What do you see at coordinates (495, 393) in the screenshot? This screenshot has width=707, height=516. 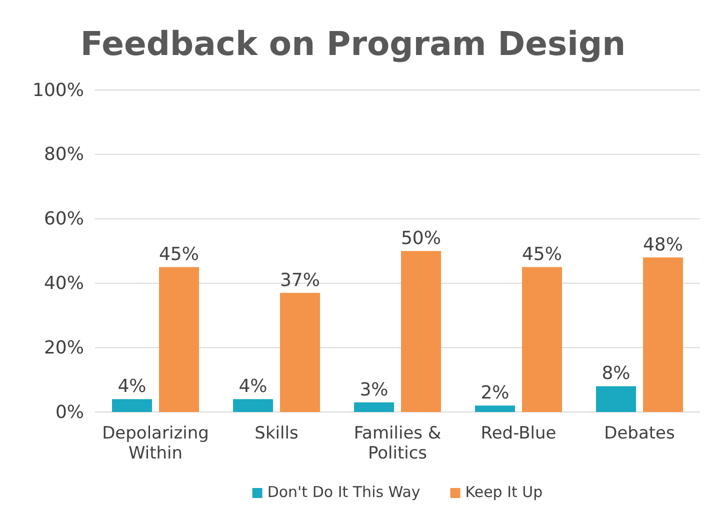 I see `data-label: 2%` at bounding box center [495, 393].